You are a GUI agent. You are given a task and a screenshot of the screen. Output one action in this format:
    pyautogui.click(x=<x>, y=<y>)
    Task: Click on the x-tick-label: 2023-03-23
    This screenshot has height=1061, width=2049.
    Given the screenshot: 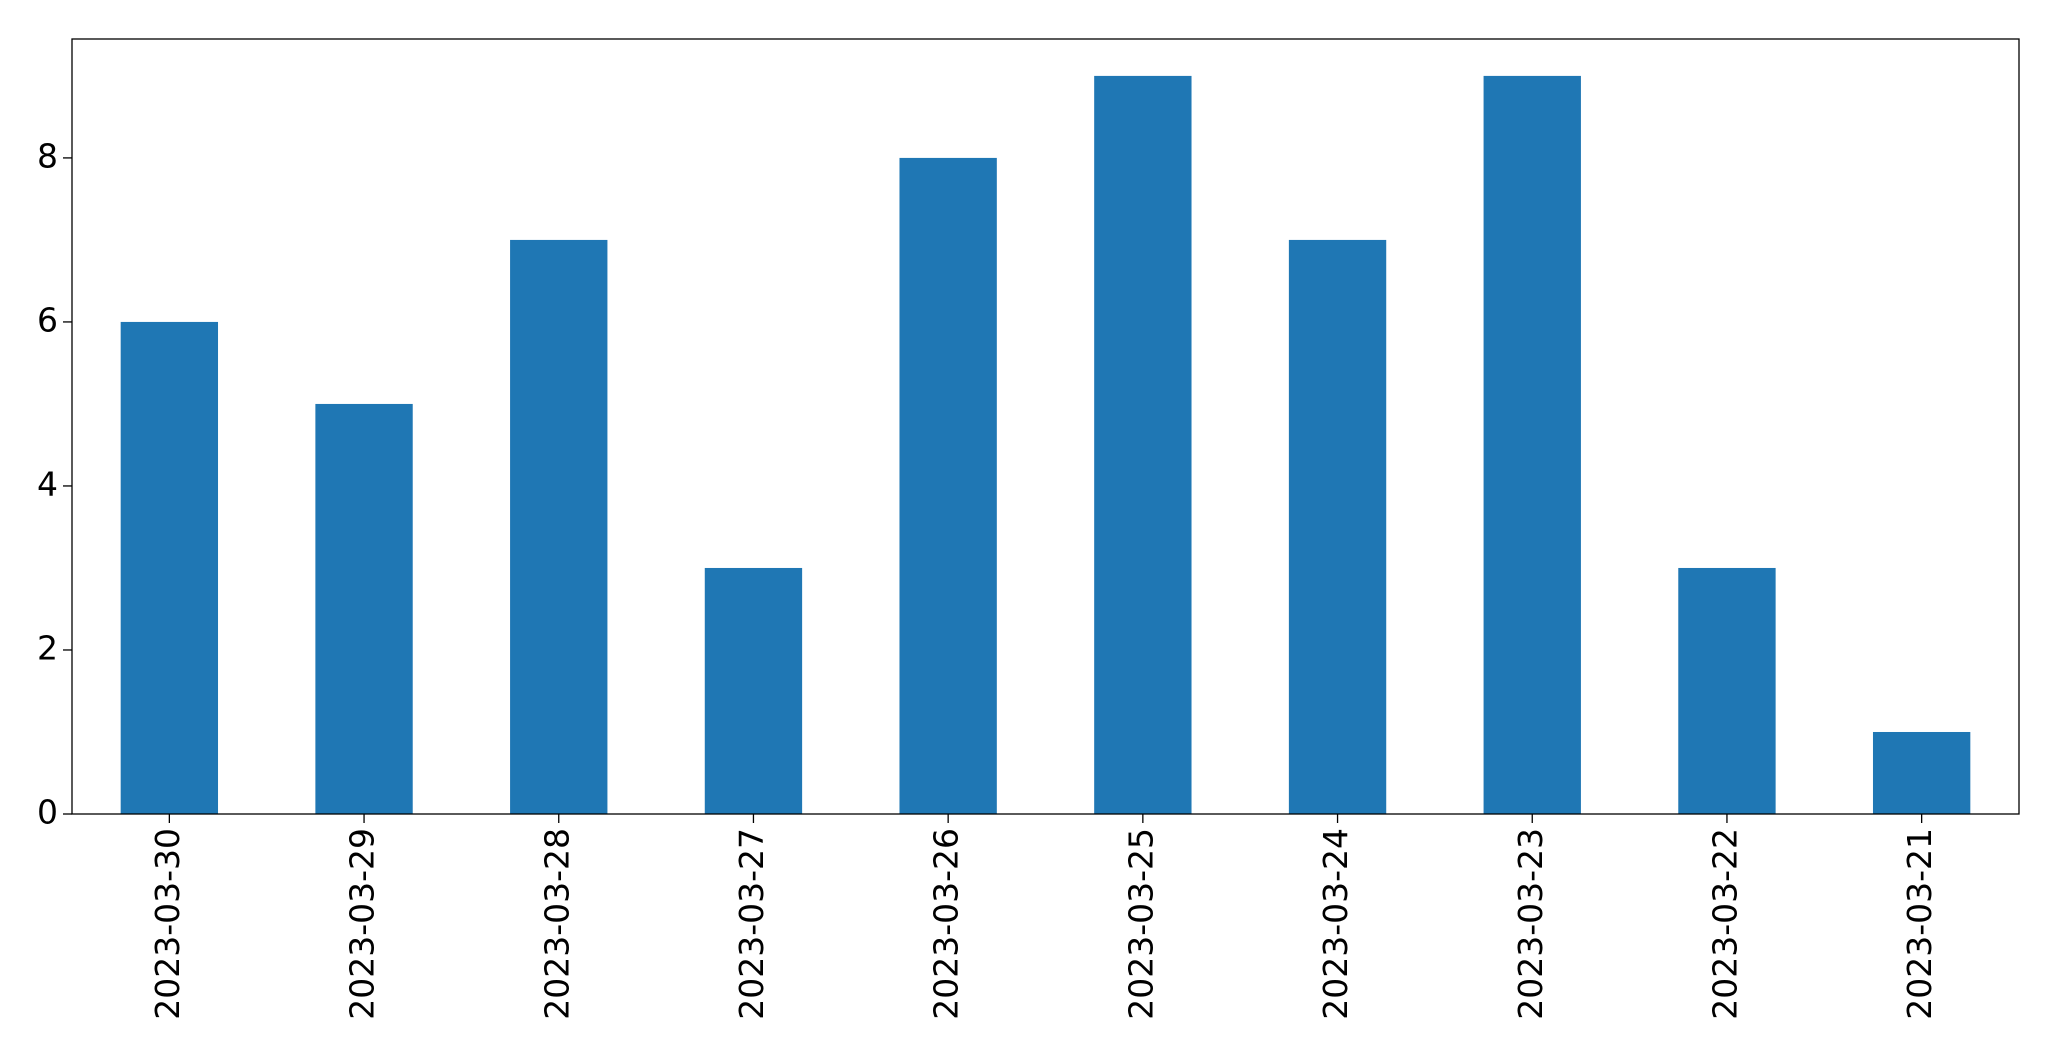 What is the action you would take?
    pyautogui.click(x=1530, y=924)
    